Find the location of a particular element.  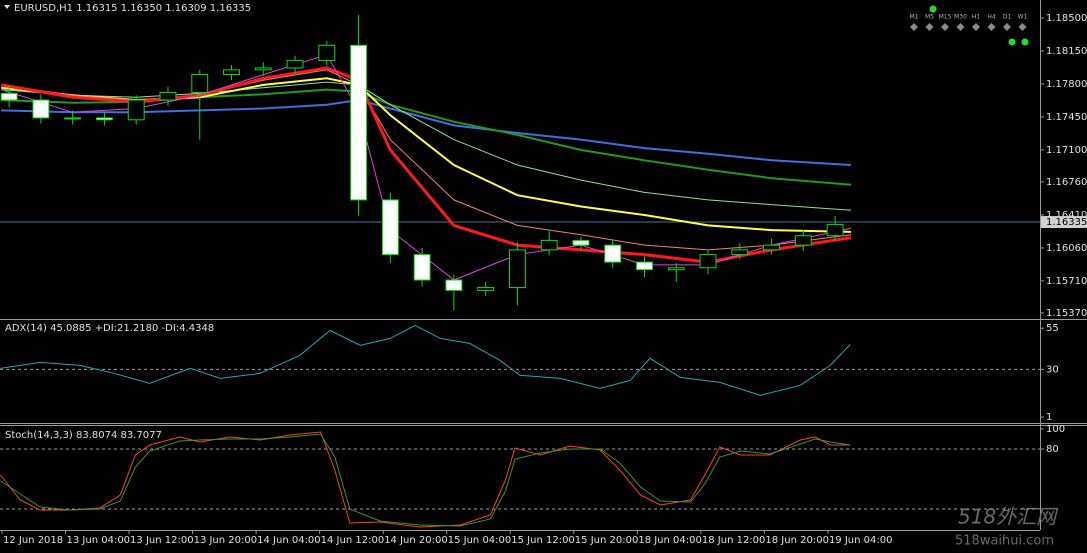

timeframe-label: M30 is located at coordinates (960, 17).